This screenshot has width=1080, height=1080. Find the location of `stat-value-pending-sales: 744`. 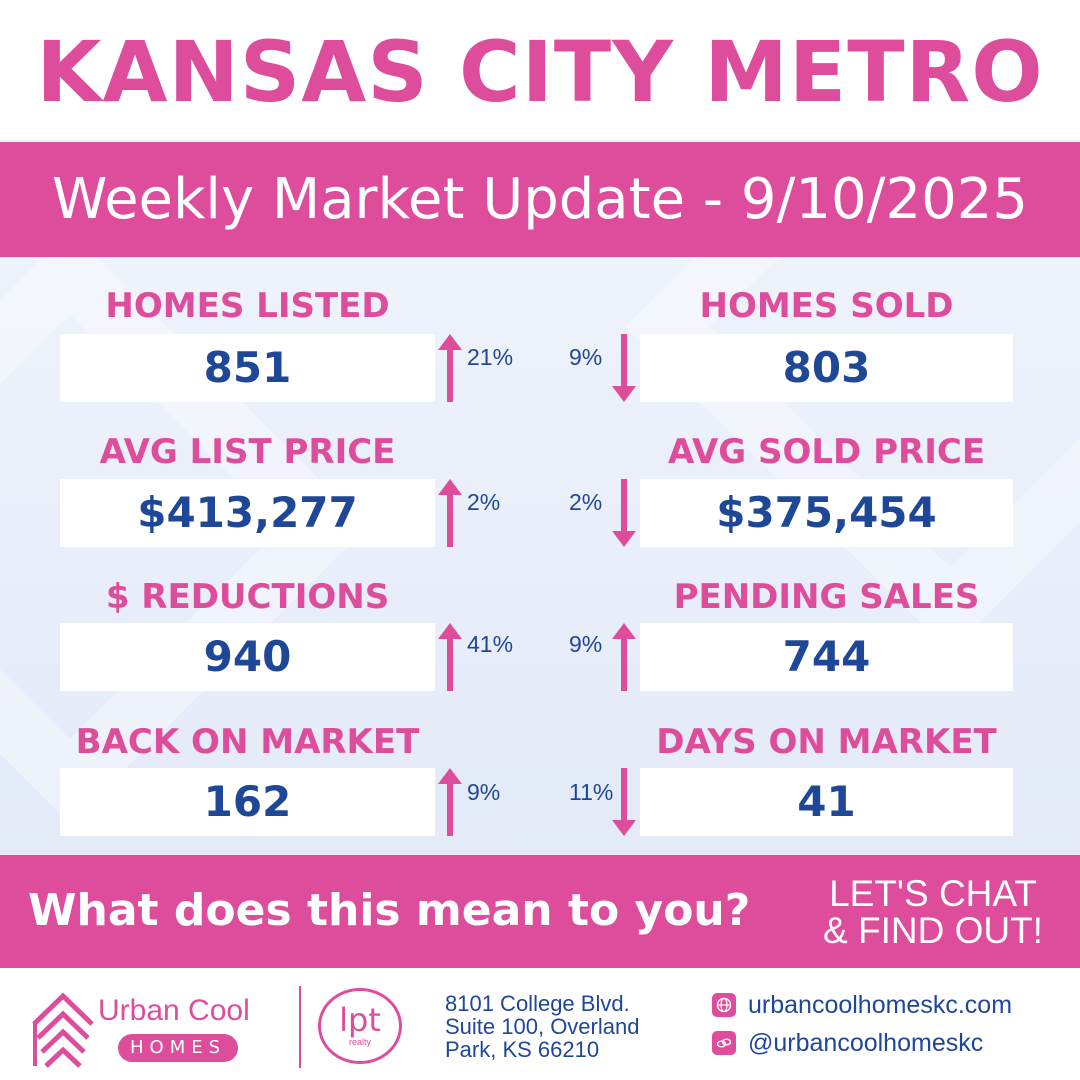

stat-value-pending-sales: 744 is located at coordinates (826, 657).